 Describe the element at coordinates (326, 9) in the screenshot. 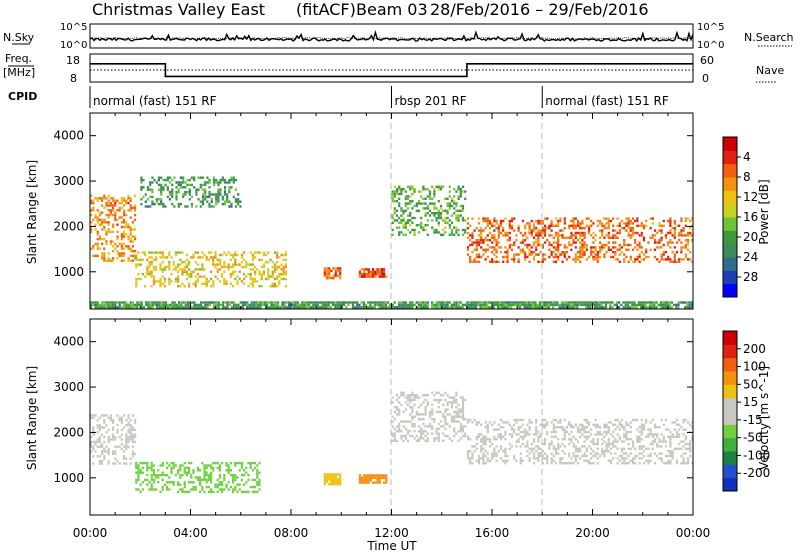

I see `plot-title-processing: (fitACF)` at that location.